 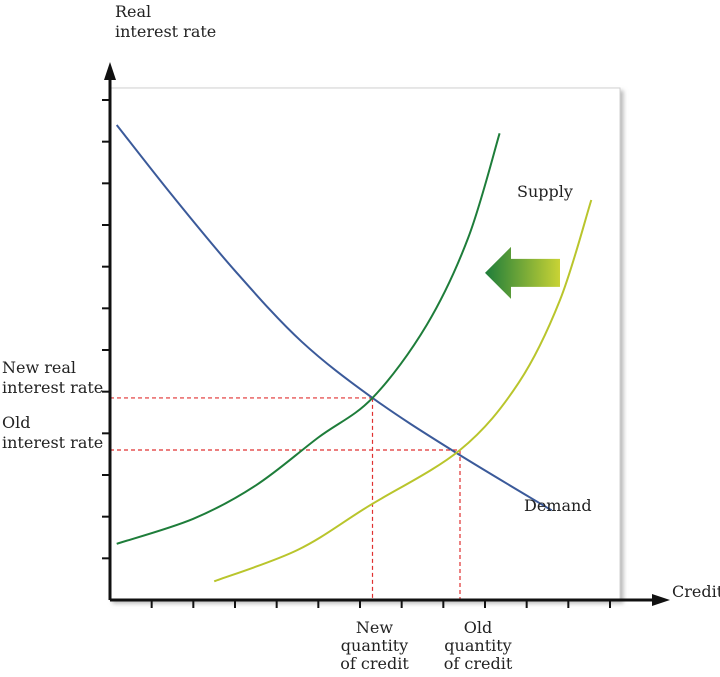 I want to click on old-quantity-label: Old quantity of credit, so click(x=478, y=645).